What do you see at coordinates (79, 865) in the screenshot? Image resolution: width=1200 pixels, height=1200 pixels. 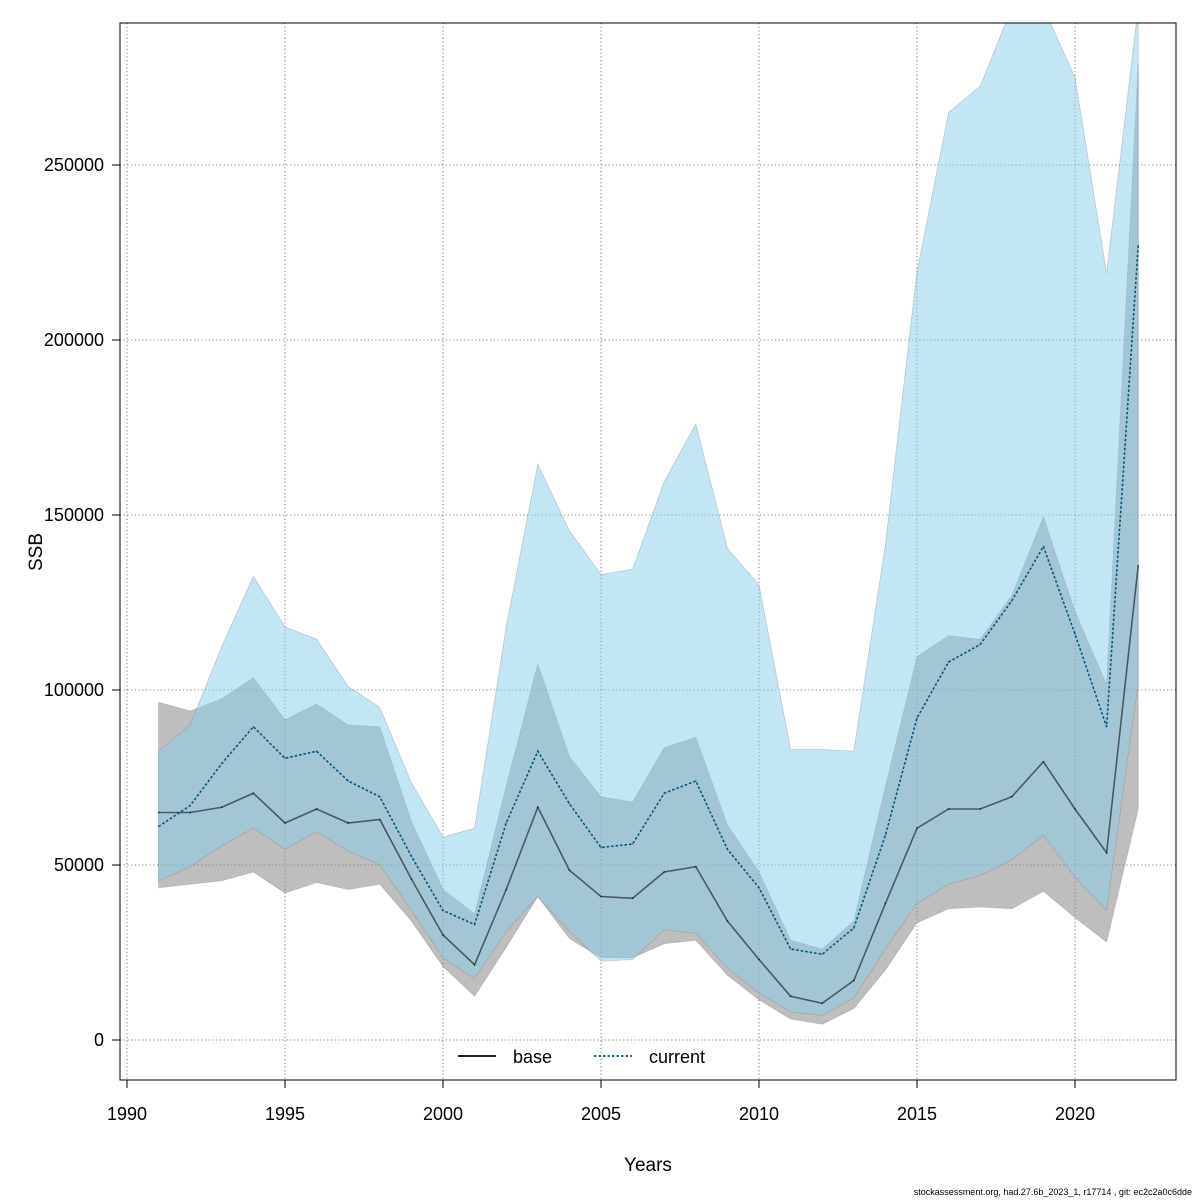 I see `y-tick-label: 50000` at bounding box center [79, 865].